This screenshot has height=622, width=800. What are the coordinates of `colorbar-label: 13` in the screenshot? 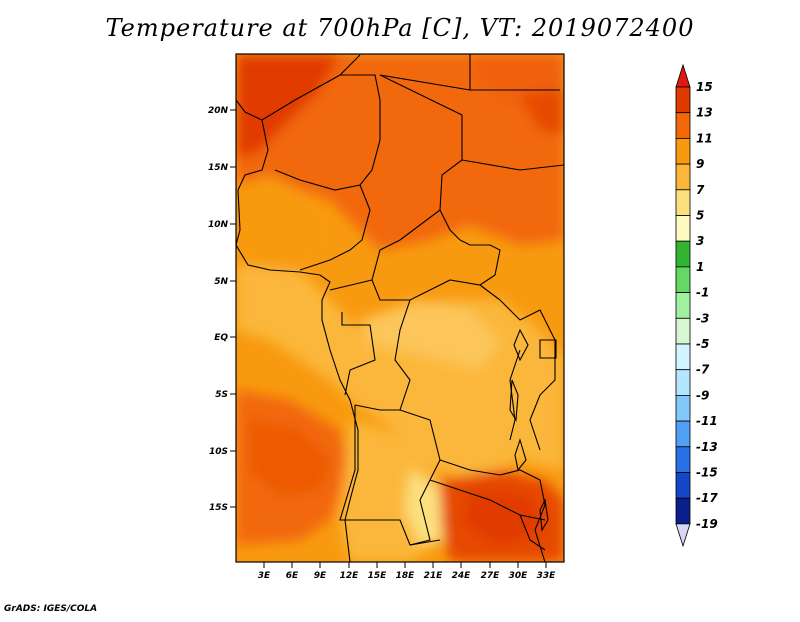 It's located at (704, 113).